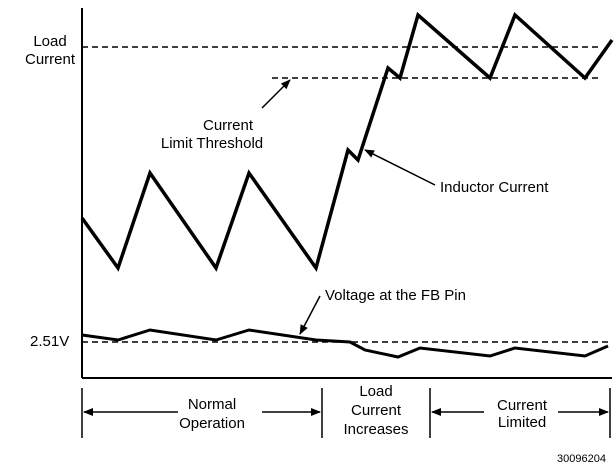 The width and height of the screenshot is (614, 467). I want to click on phase-label: Limited, so click(522, 422).